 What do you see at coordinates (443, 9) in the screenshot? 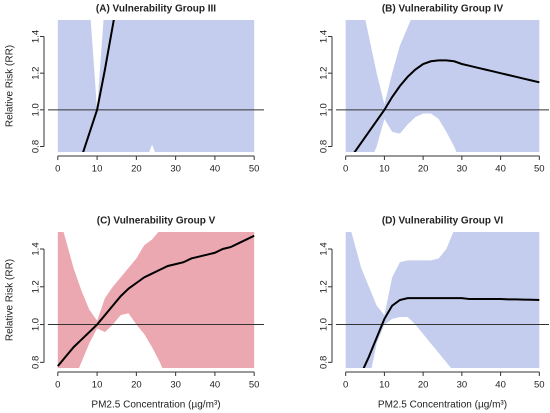
I see `panel-title: (B) Vulnerability Group IV` at bounding box center [443, 9].